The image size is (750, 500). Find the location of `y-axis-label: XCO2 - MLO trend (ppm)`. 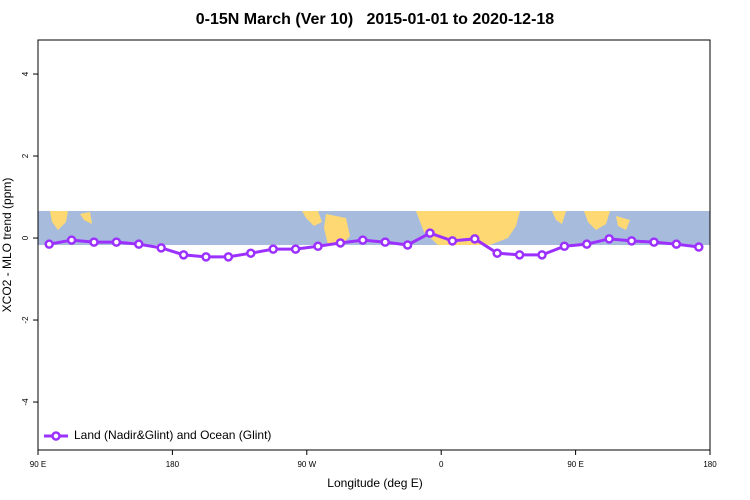

y-axis-label: XCO2 - MLO trend (ppm) is located at coordinates (7, 245).